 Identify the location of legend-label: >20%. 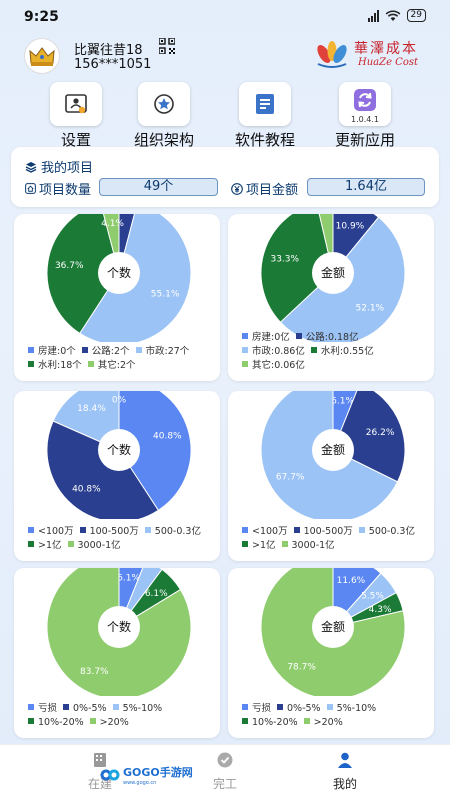
(328, 722).